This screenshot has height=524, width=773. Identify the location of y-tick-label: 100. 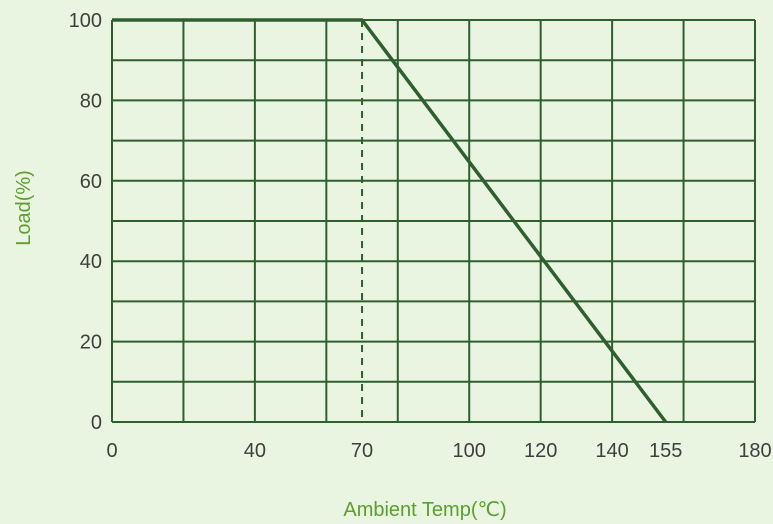
(85, 21).